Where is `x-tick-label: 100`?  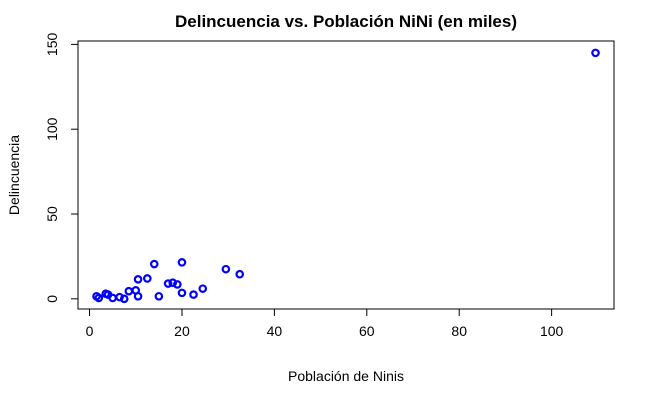 x-tick-label: 100 is located at coordinates (552, 331).